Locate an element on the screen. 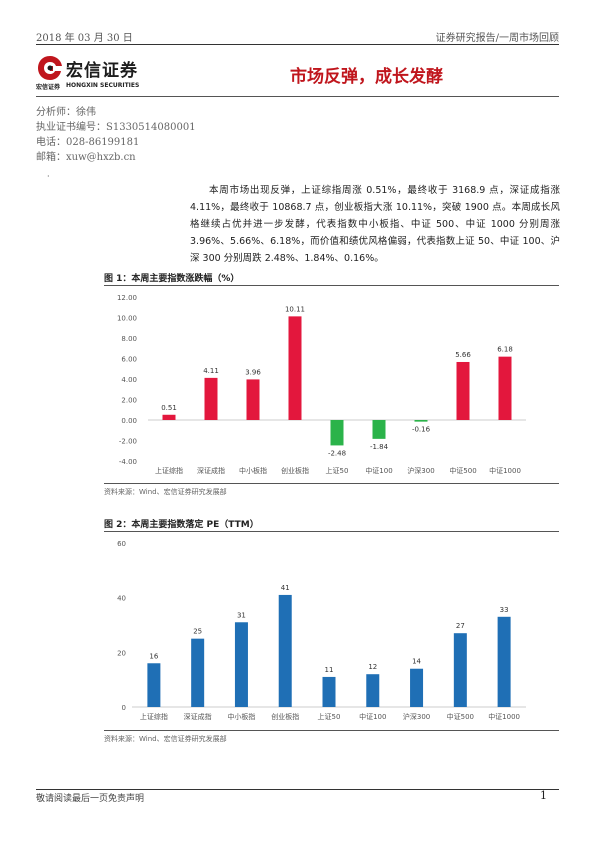 Image resolution: width=595 pixels, height=842 pixels. figure2-top-rule is located at coordinates (331, 531).